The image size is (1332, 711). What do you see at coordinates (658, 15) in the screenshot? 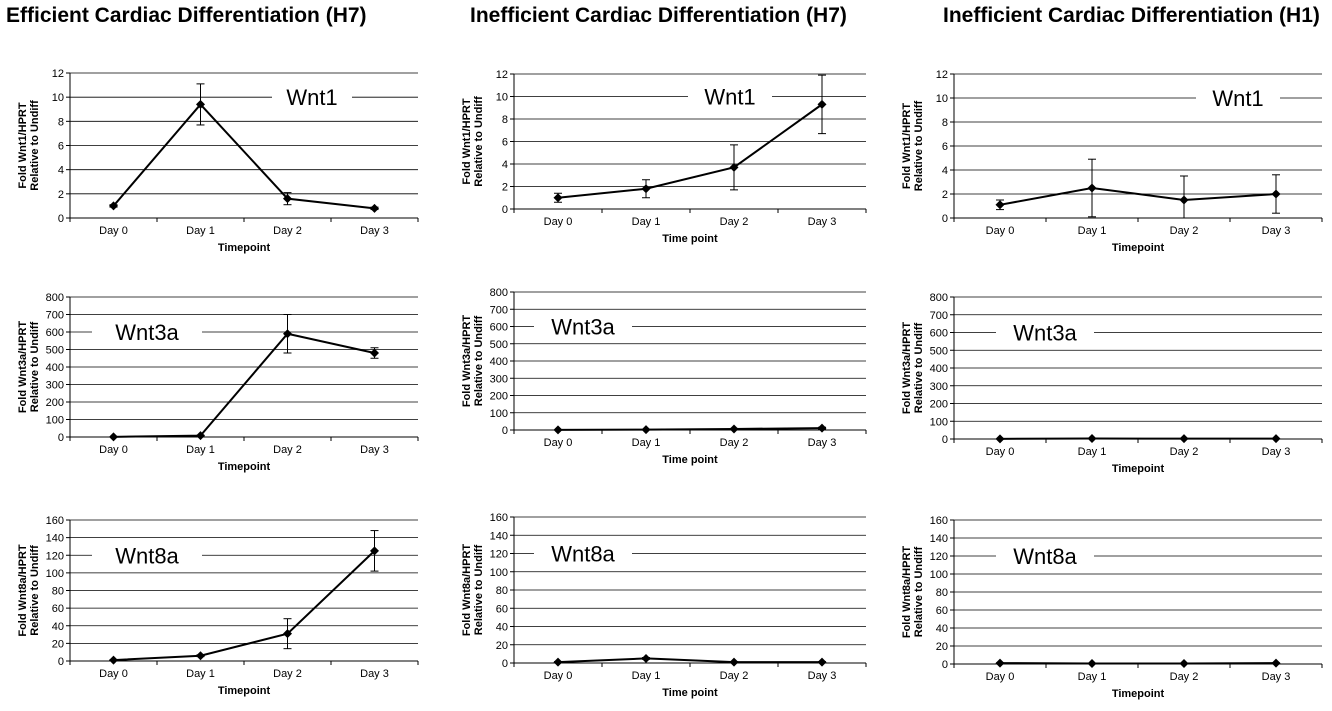
I see `column-title-inefficient-h7: Inefficient Cardiac Differentiation (H7)` at bounding box center [658, 15].